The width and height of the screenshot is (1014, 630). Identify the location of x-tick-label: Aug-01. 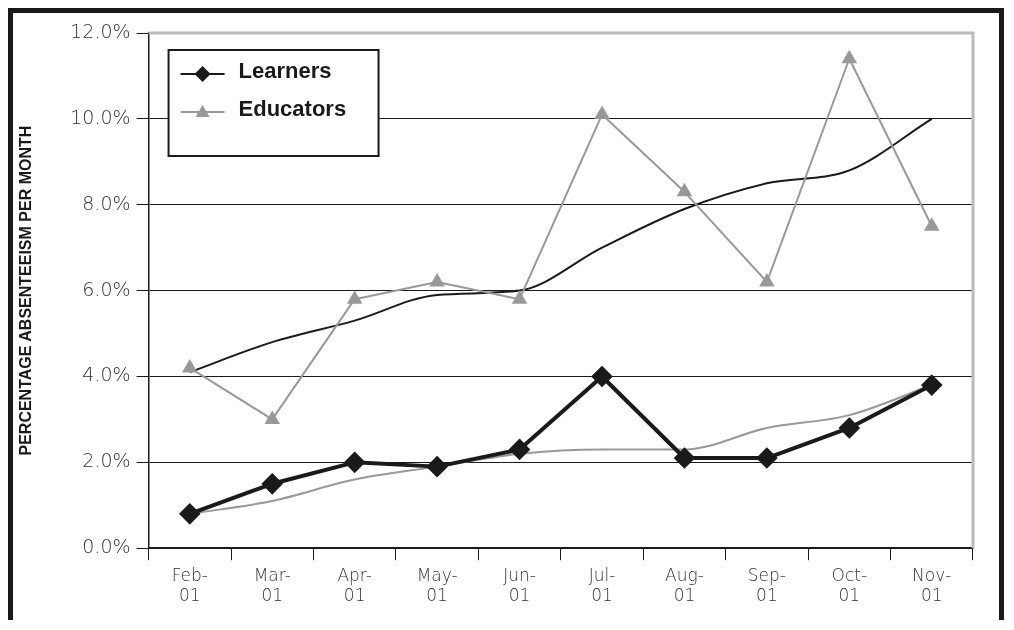
(684, 585).